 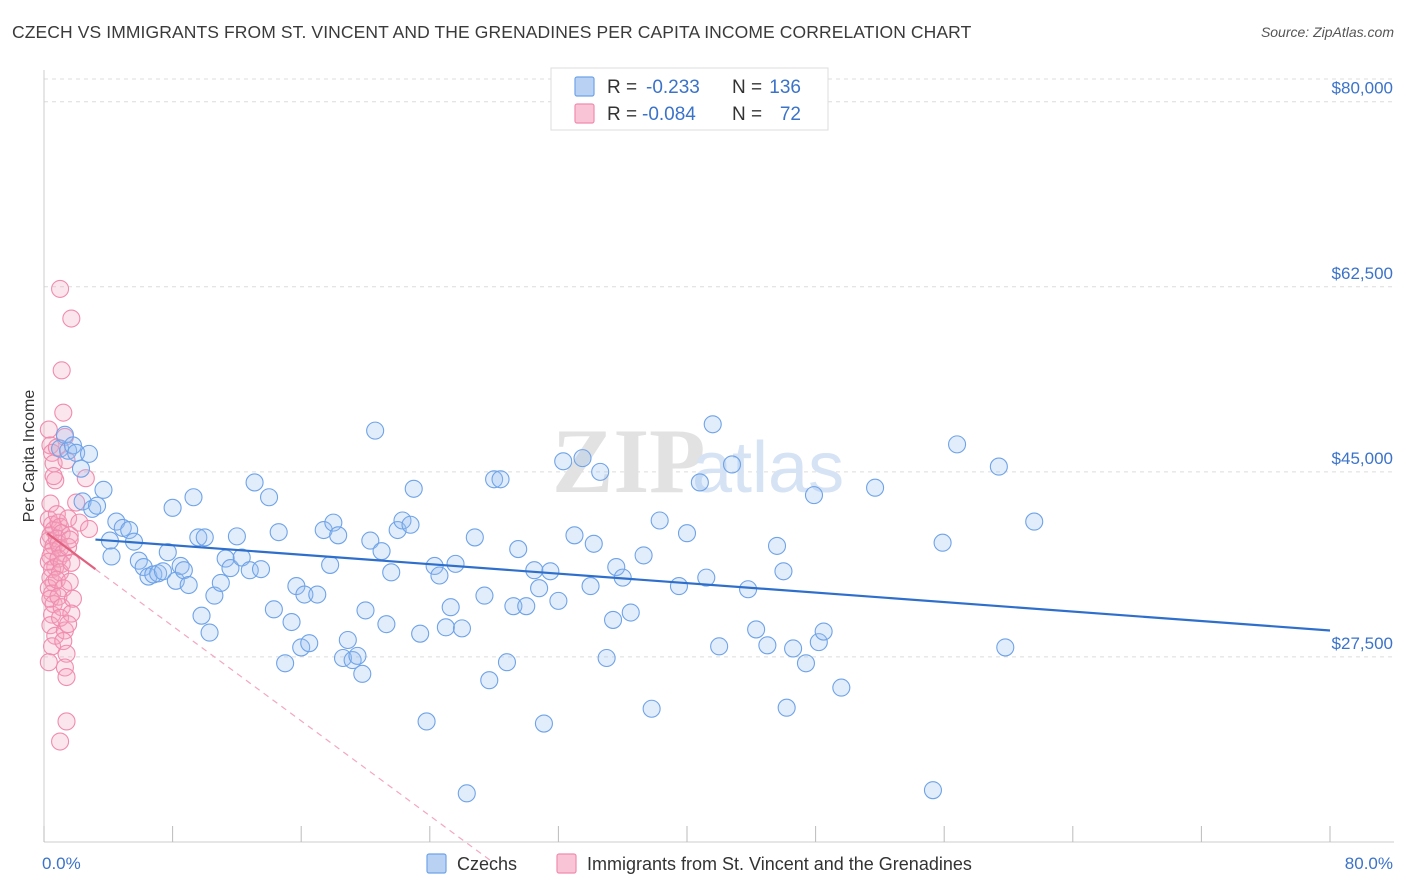 What do you see at coordinates (768, 468) in the screenshot?
I see `watermark-atlas: atlas` at bounding box center [768, 468].